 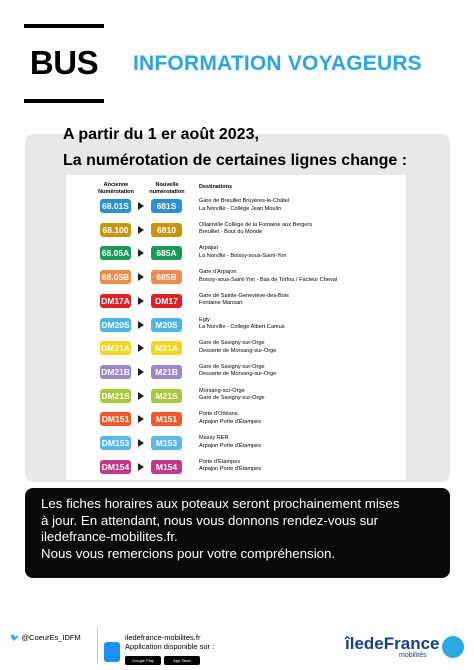 I want to click on new-line-badge: 681S, so click(x=166, y=206).